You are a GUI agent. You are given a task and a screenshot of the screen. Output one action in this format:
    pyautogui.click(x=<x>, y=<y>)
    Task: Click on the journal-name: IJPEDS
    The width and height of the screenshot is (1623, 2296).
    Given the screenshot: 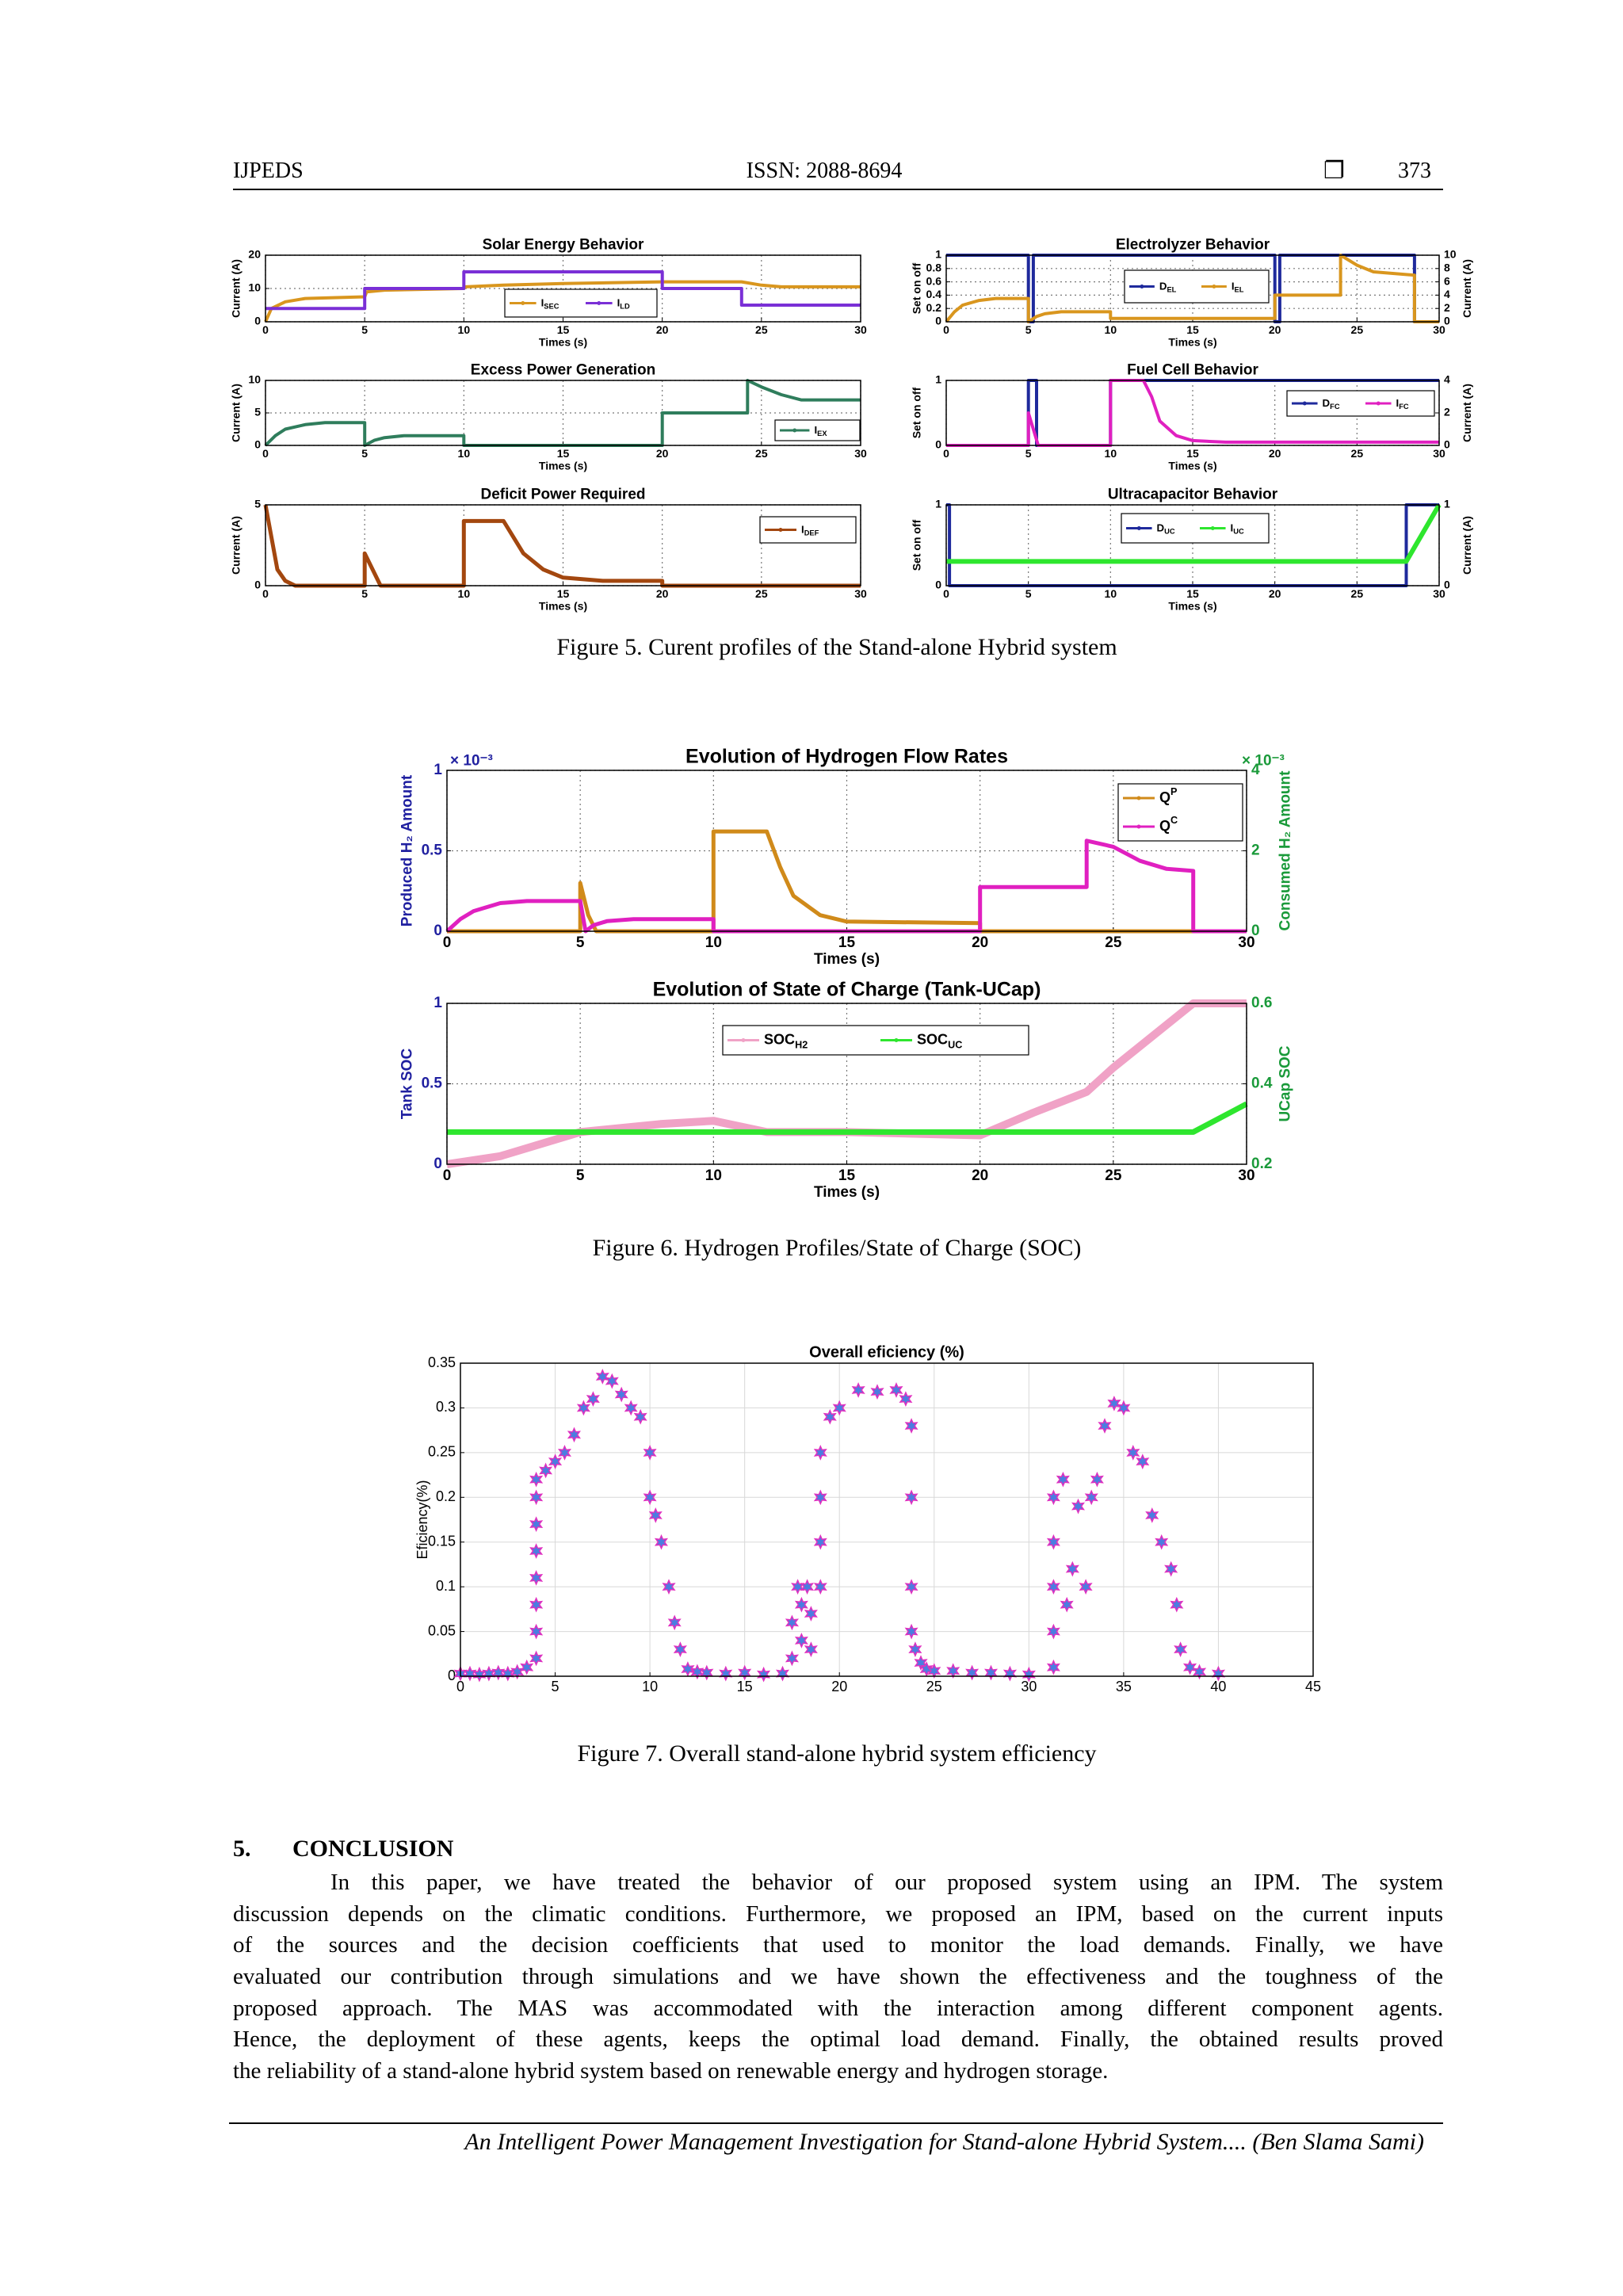 What is the action you would take?
    pyautogui.click(x=268, y=171)
    